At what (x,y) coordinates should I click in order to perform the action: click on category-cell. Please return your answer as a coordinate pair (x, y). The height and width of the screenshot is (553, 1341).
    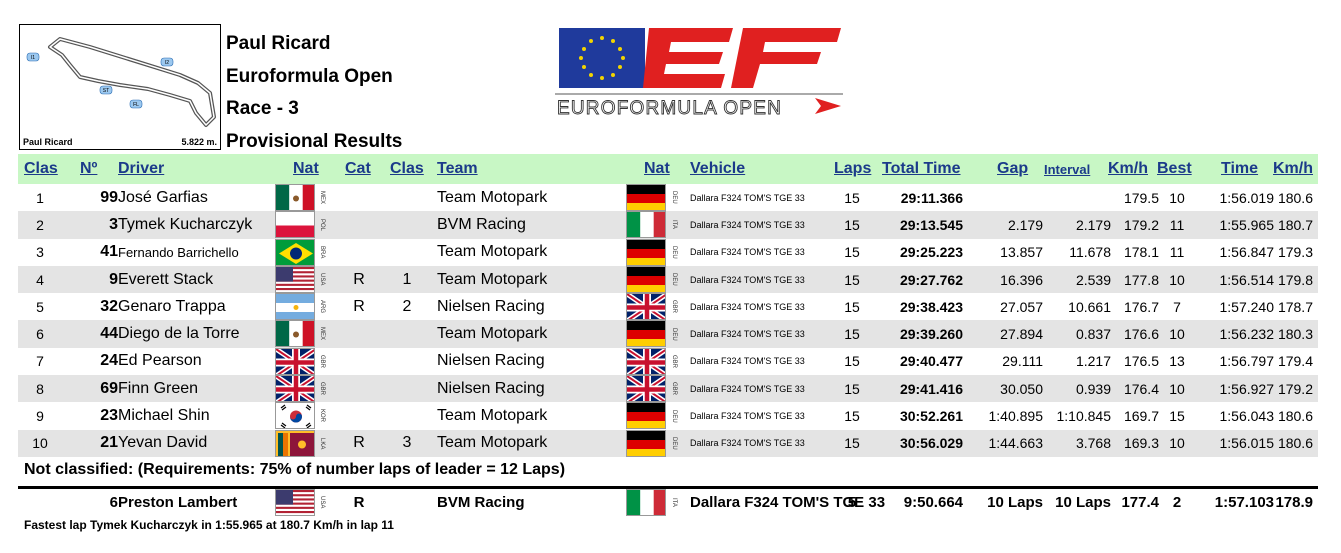
    Looking at the image, I should click on (359, 333).